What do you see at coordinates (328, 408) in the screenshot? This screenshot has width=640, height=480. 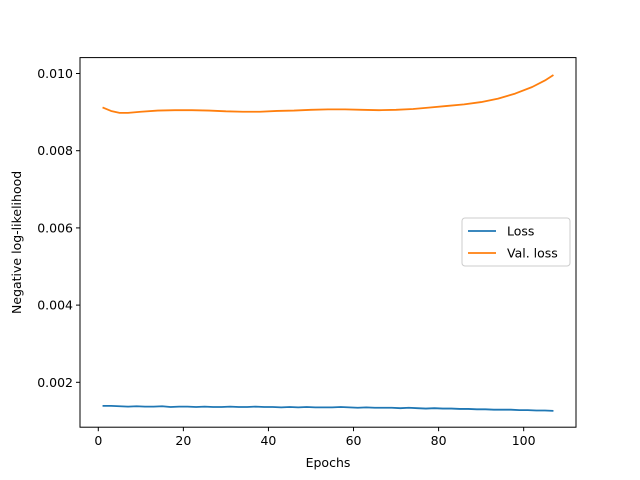 I see `series-line-loss` at bounding box center [328, 408].